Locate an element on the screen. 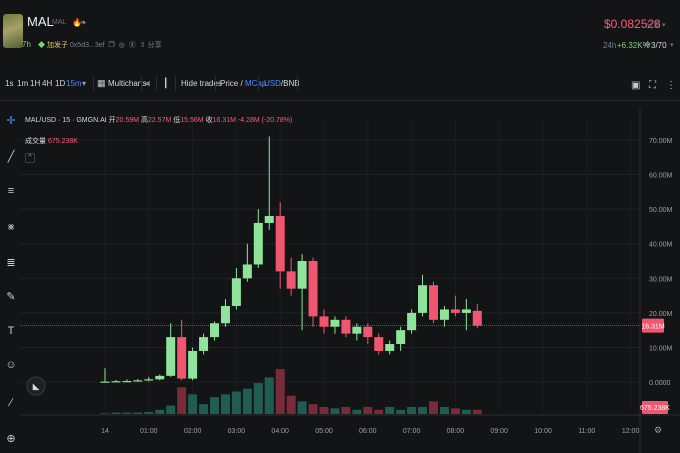 The width and height of the screenshot is (680, 453). current-volume-tag is located at coordinates (655, 407).